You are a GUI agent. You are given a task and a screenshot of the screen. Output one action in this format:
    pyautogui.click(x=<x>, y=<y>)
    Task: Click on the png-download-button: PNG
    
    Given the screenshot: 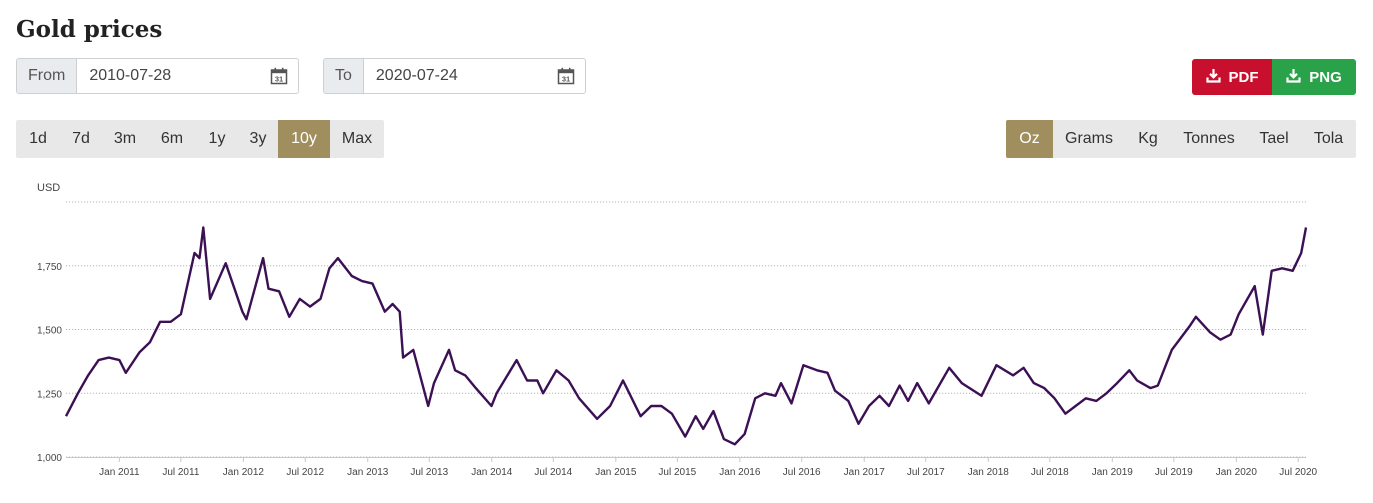 What is the action you would take?
    pyautogui.click(x=1314, y=77)
    